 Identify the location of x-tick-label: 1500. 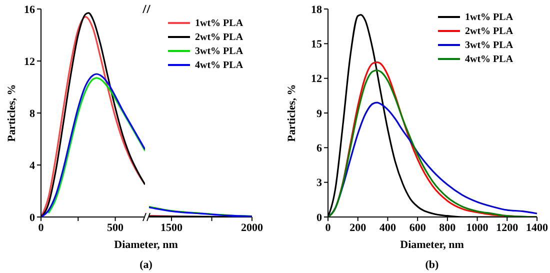
(172, 228).